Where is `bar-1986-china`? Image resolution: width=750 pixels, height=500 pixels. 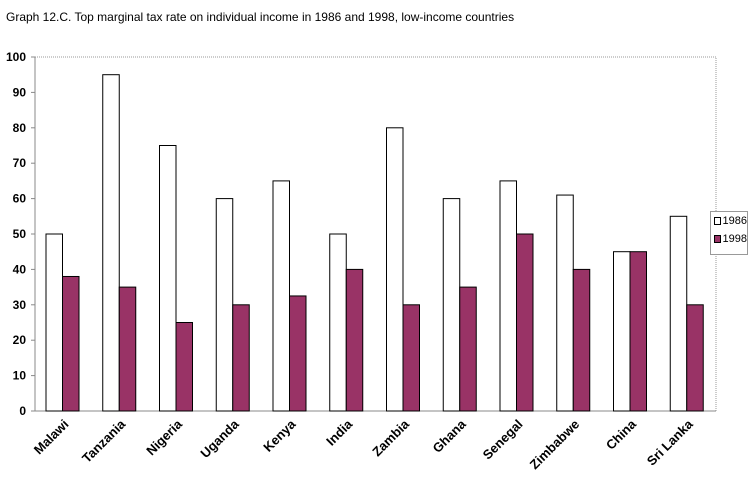
bar-1986-china is located at coordinates (622, 331).